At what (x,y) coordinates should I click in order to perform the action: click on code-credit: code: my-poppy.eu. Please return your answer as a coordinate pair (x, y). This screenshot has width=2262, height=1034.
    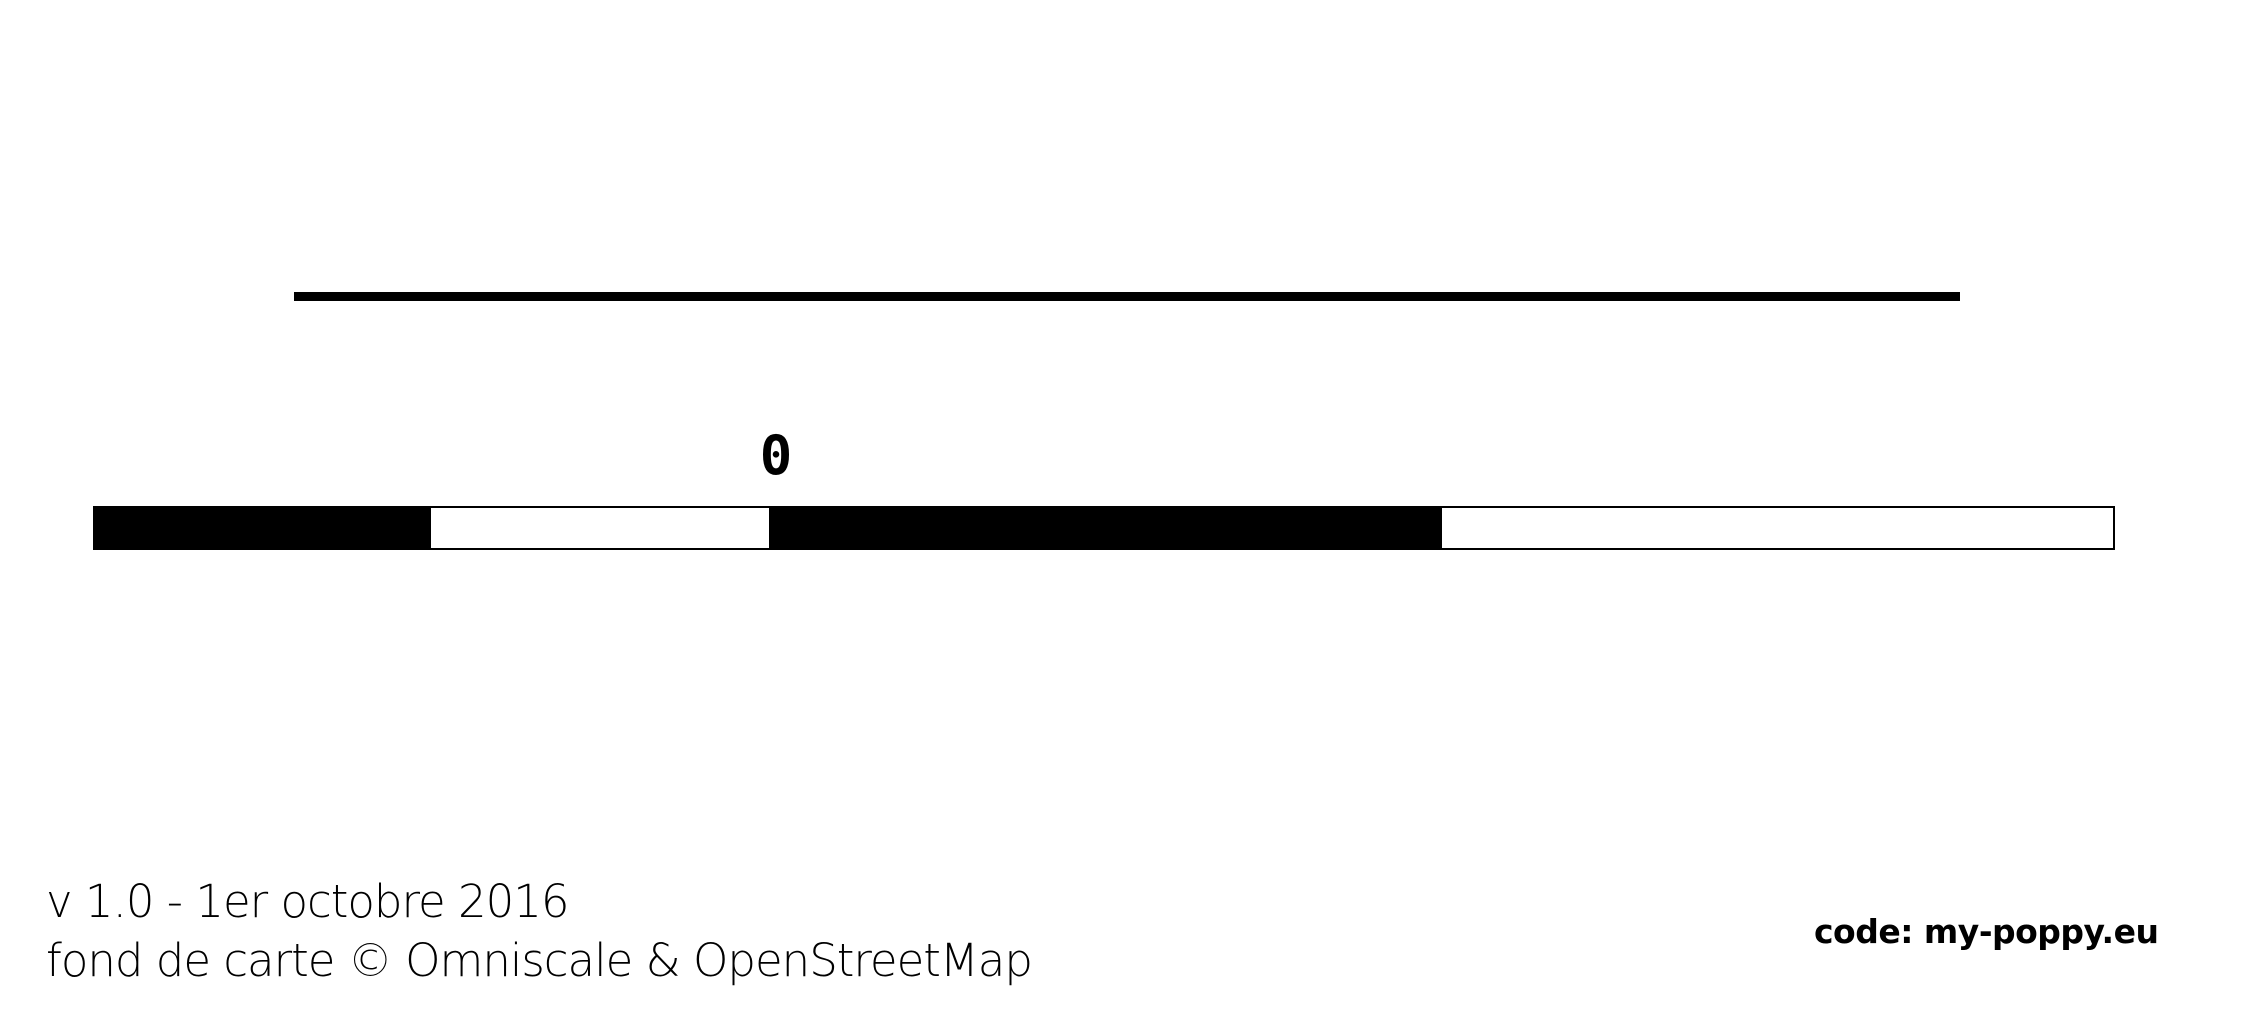
    Looking at the image, I should click on (1986, 931).